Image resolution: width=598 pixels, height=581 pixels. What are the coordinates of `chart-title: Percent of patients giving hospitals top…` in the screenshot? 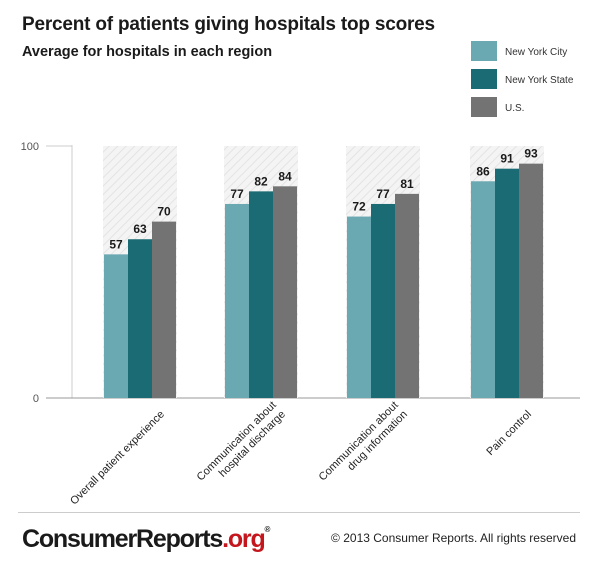 It's located at (228, 24).